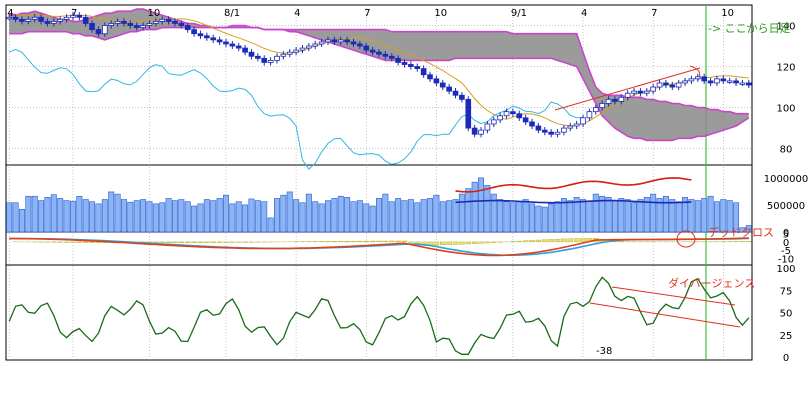 This screenshot has width=810, height=400. Describe the element at coordinates (673, 296) in the screenshot. I see `divergence-arrow` at that location.